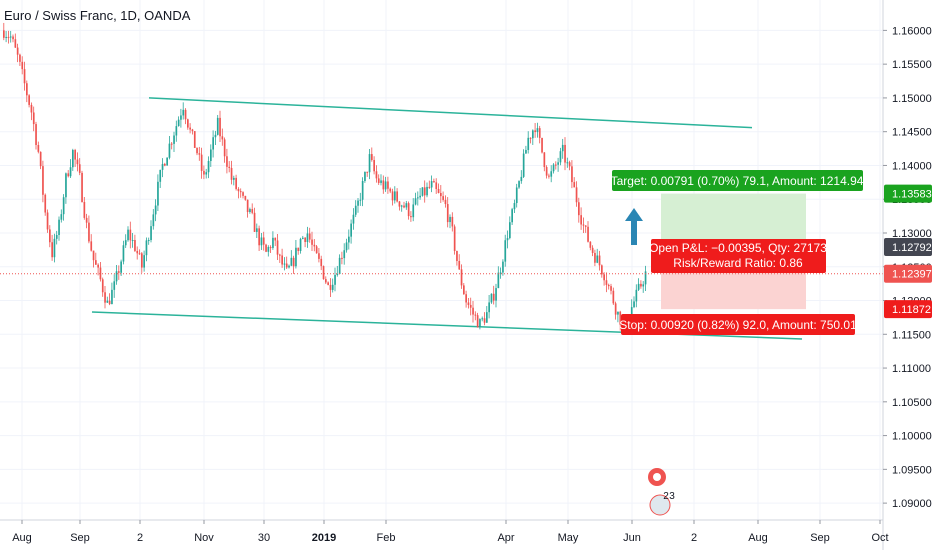  Describe the element at coordinates (912, 166) in the screenshot. I see `price-tick-label: 1.14000` at that location.